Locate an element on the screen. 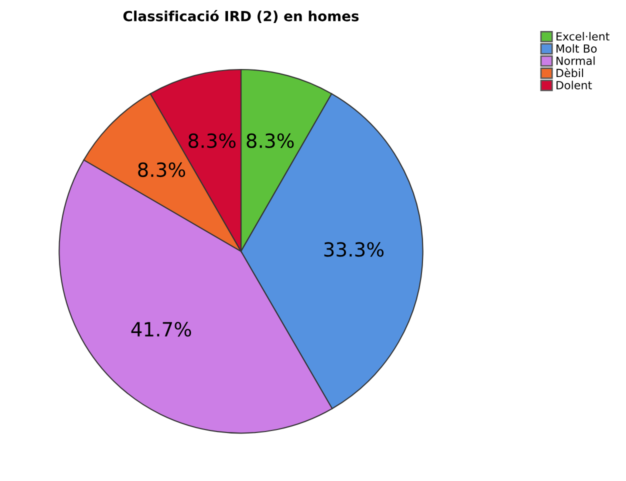  legend-label: Molt Bo is located at coordinates (576, 48).